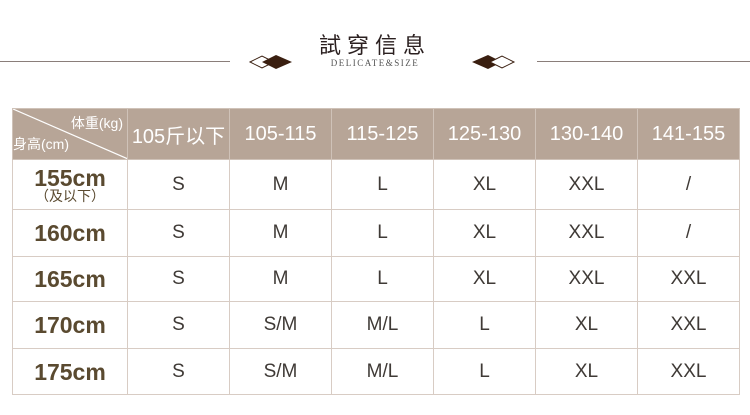  I want to click on row-header: 160cm, so click(70, 233).